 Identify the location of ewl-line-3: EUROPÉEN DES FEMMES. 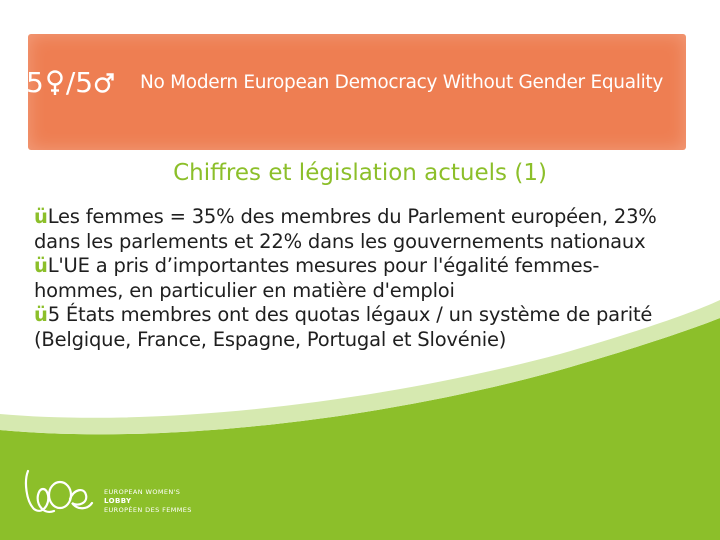
(148, 510).